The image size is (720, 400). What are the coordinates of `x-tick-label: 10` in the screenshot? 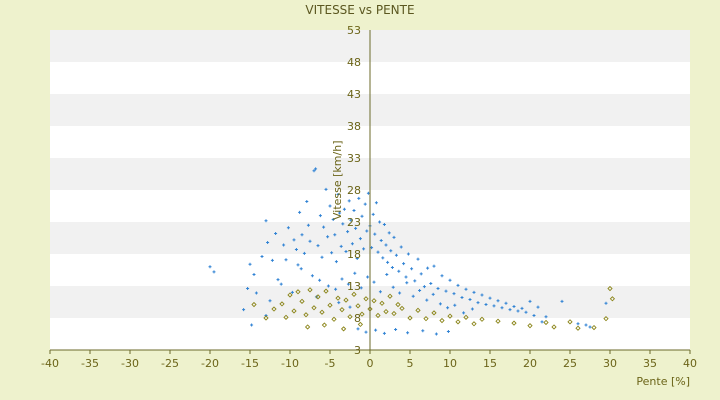 It's located at (450, 363).